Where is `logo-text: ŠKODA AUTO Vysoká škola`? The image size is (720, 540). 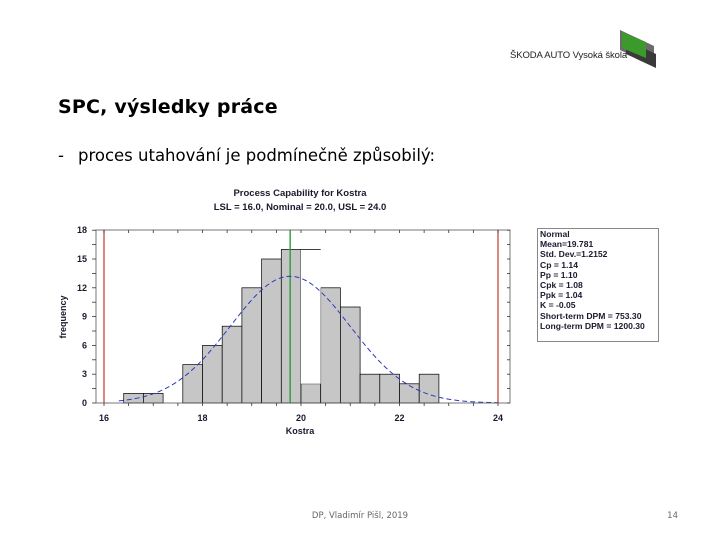 logo-text: ŠKODA AUTO Vysoká škola is located at coordinates (569, 55).